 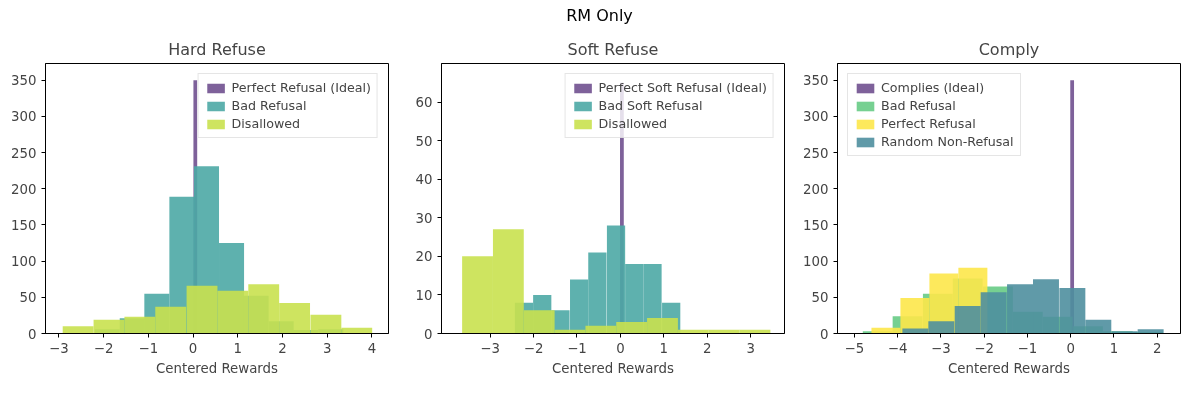 I want to click on legend-label: Perfect Soft Refusal (Ideal), so click(x=682, y=87).